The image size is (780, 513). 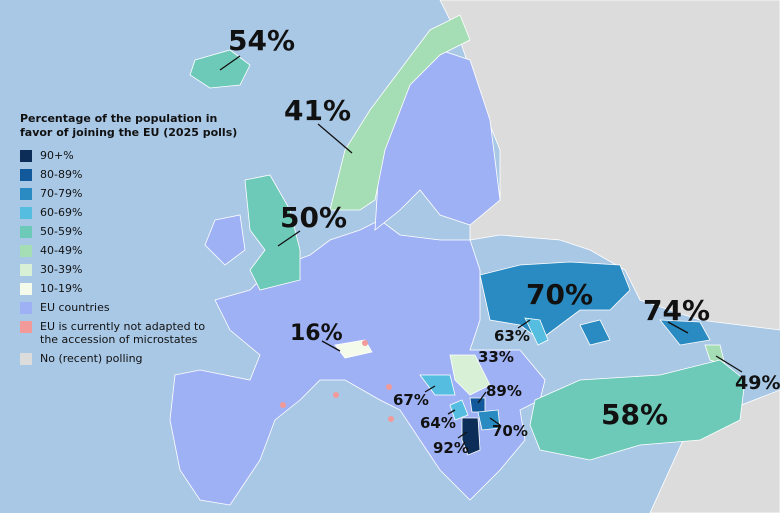 What do you see at coordinates (477, 405) in the screenshot?
I see `kosovo` at bounding box center [477, 405].